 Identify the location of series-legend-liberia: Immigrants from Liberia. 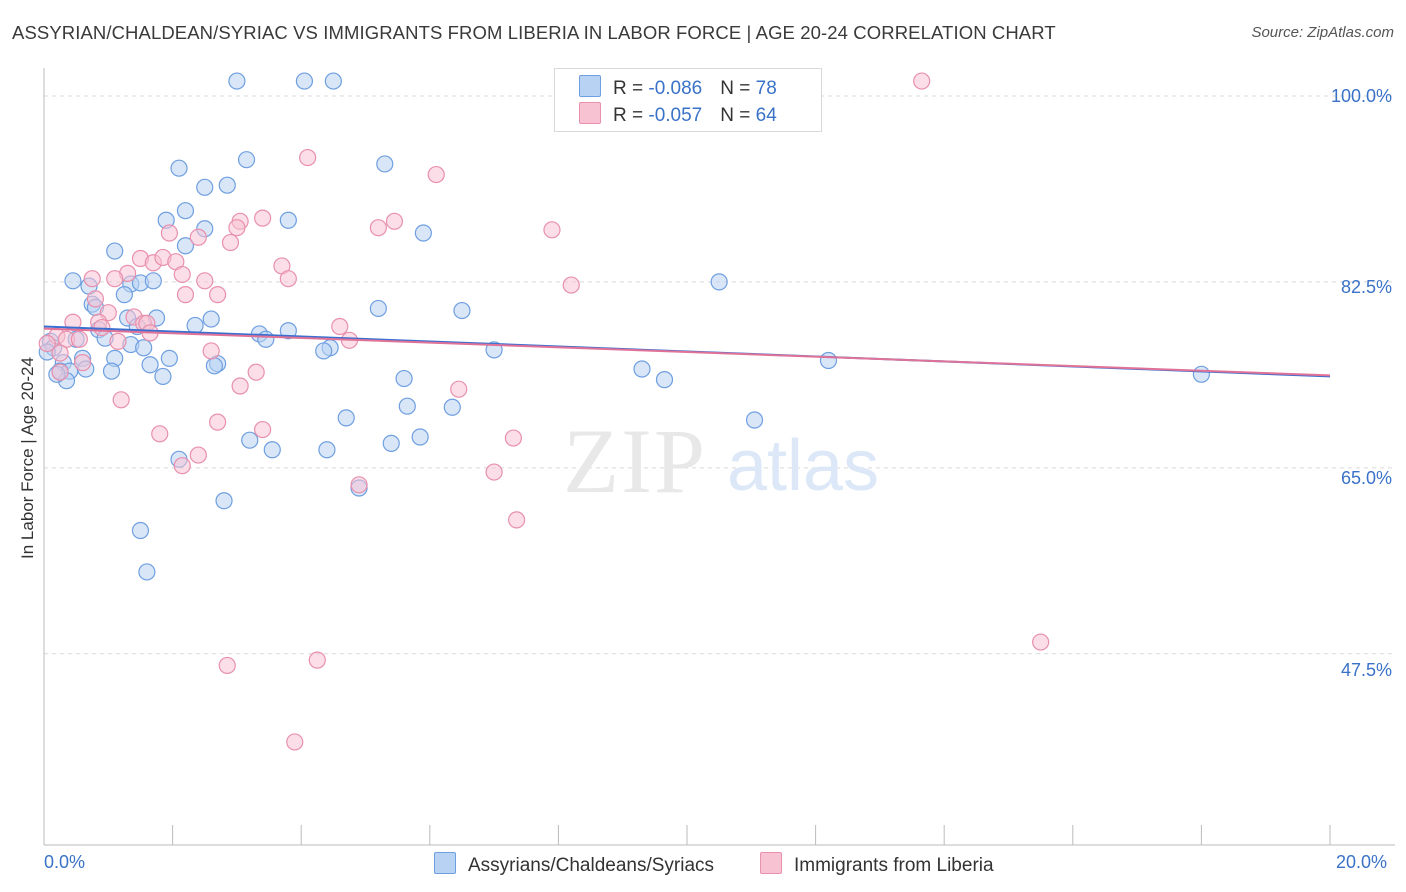
(877, 864).